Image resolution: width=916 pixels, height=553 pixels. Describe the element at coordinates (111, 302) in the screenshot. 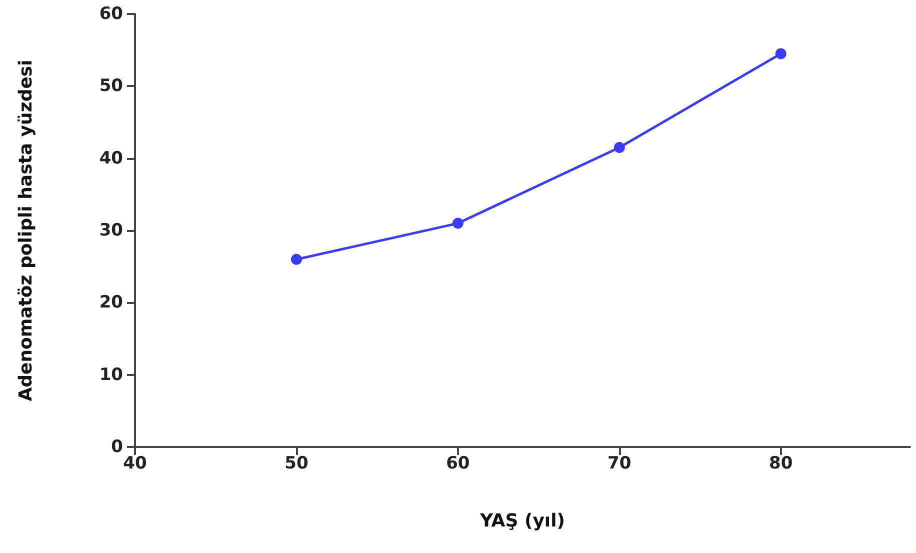

I see `y-tick-label: 20` at that location.